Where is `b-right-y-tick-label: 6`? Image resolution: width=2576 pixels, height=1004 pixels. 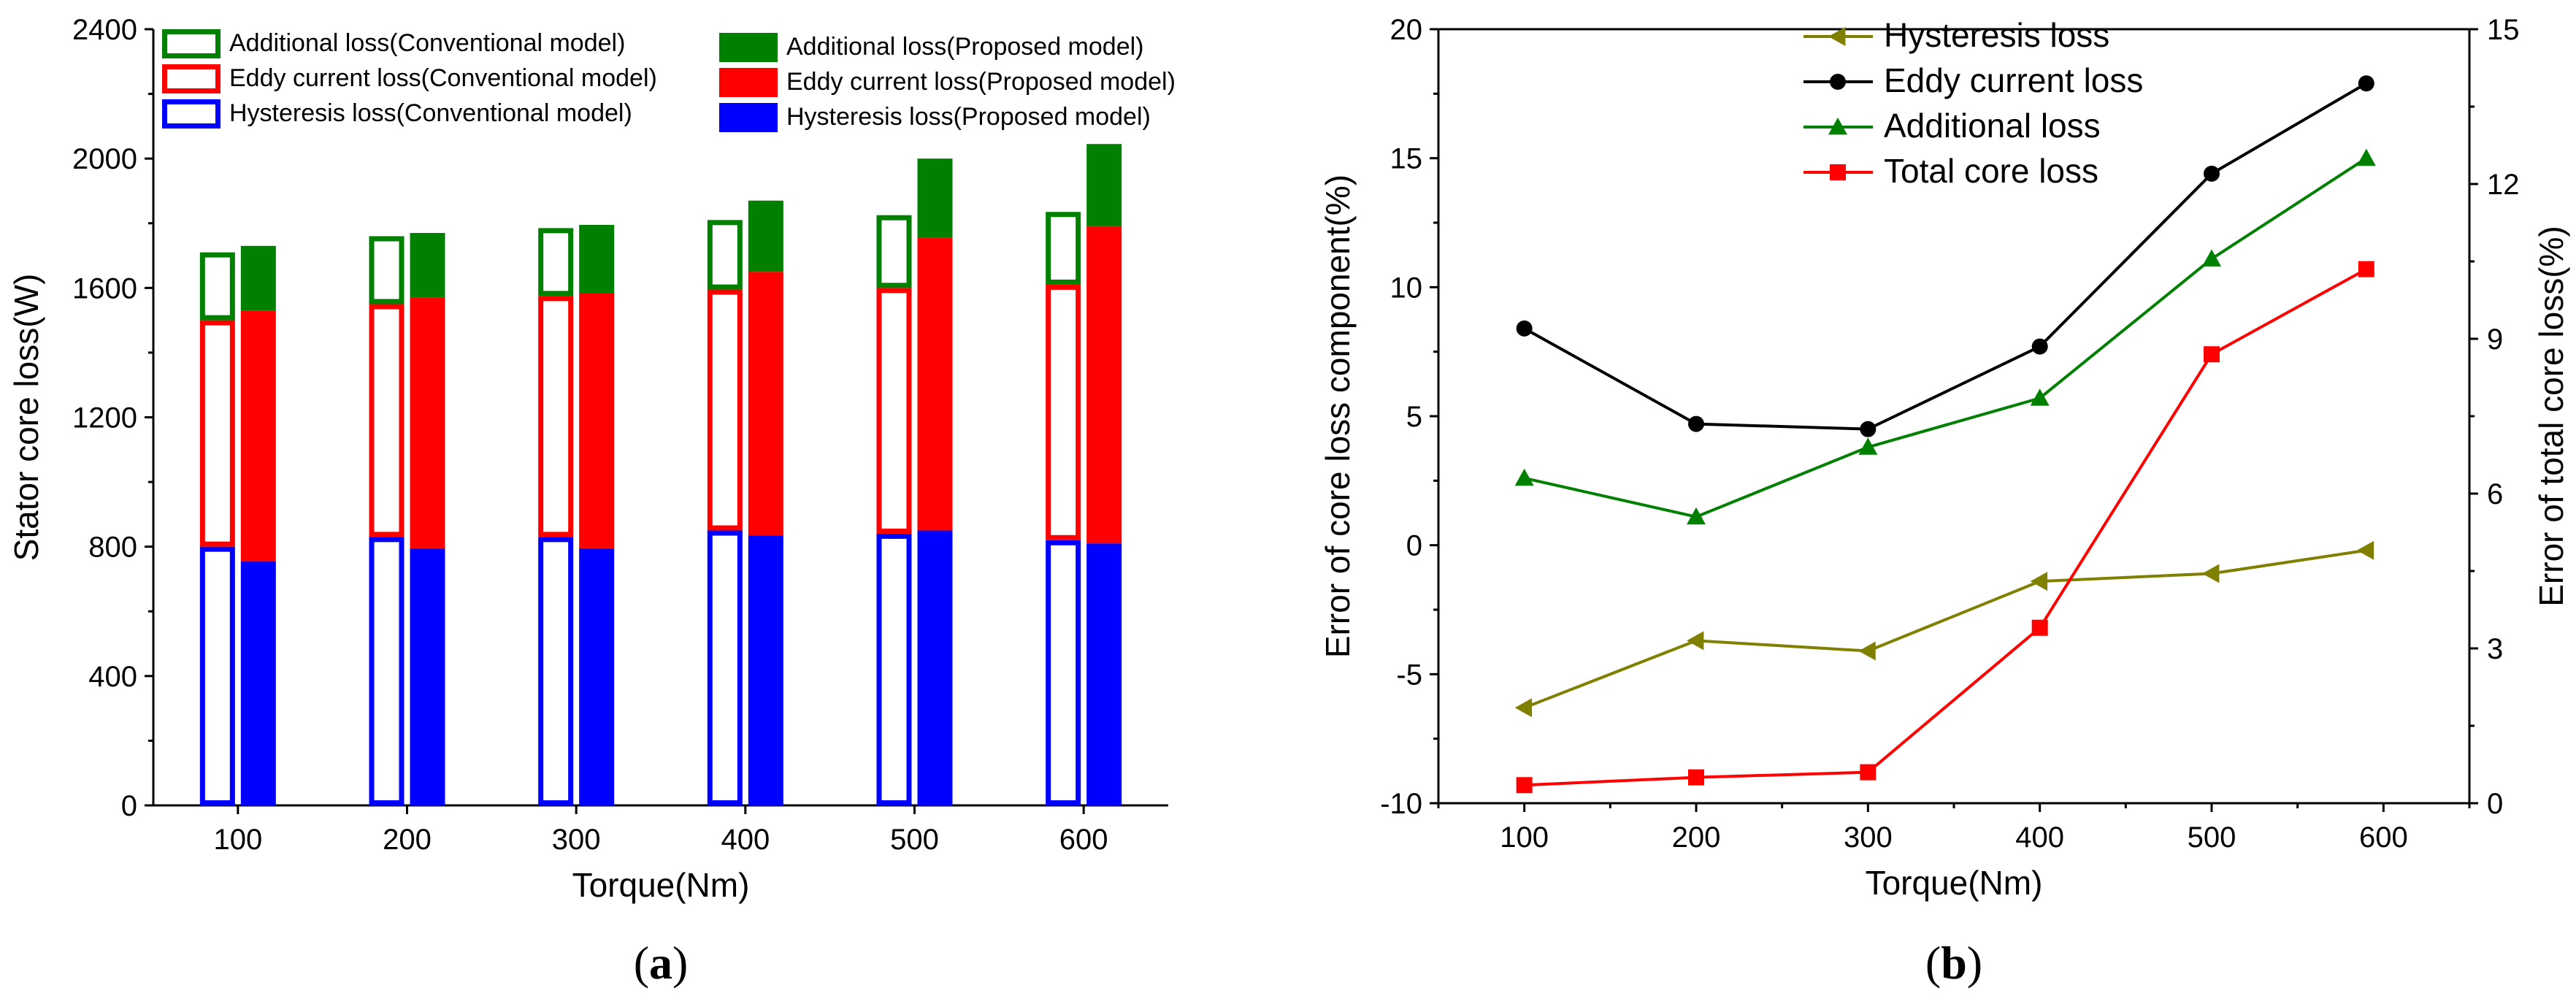 b-right-y-tick-label: 6 is located at coordinates (2495, 494).